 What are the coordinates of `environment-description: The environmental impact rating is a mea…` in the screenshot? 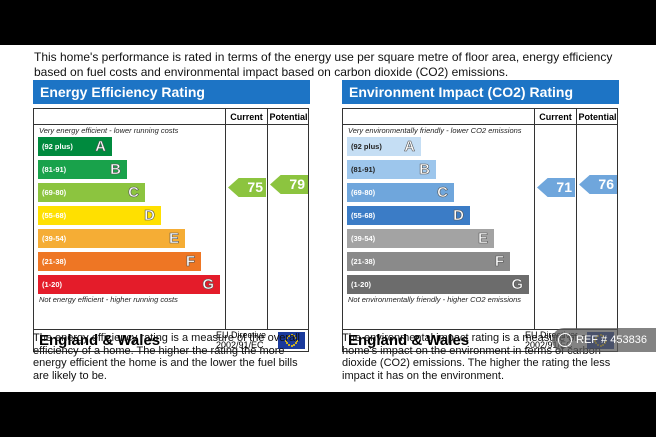 It's located at (476, 357).